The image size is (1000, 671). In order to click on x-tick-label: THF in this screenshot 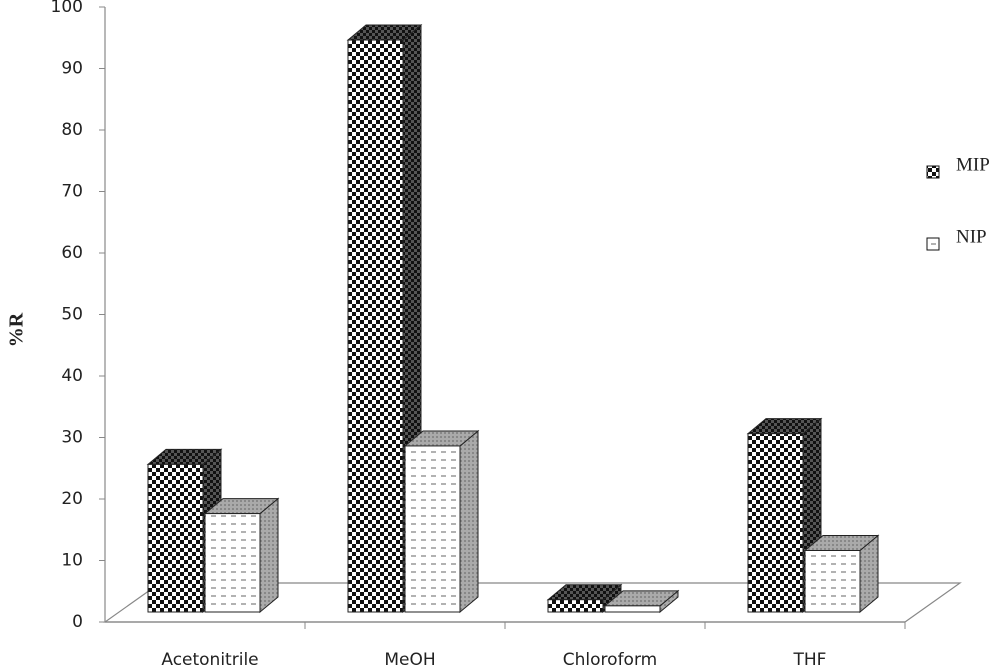, I will do `click(810, 660)`.